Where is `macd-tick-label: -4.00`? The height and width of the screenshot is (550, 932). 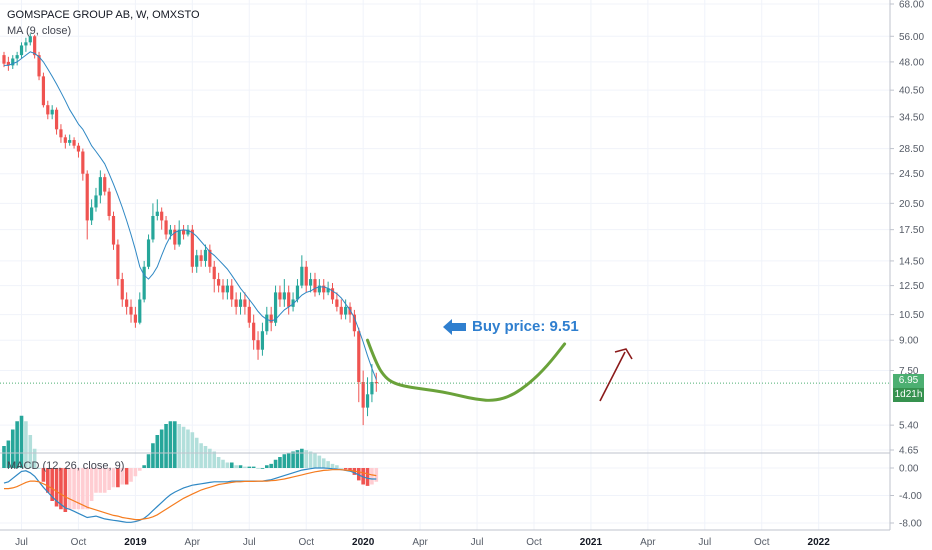
macd-tick-label: -4.00 is located at coordinates (910, 496).